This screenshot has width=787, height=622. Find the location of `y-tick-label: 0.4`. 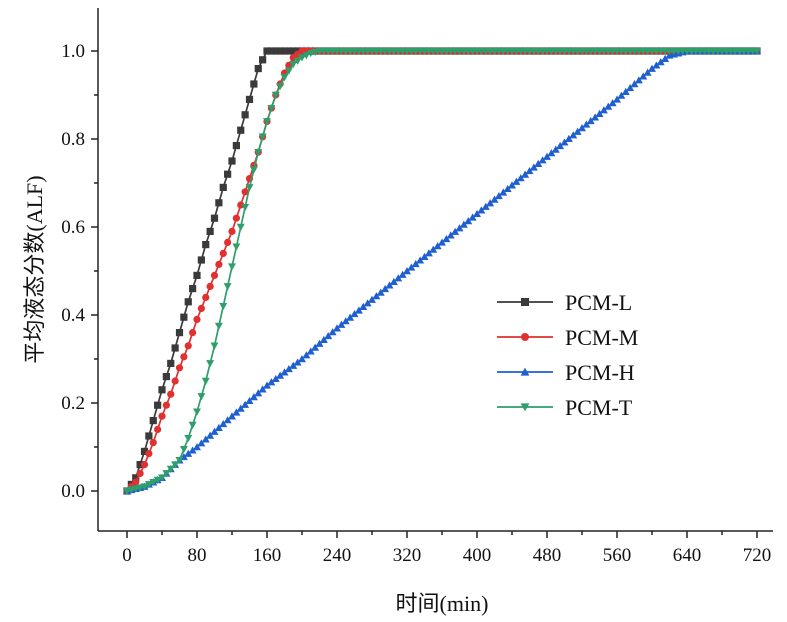

y-tick-label: 0.4 is located at coordinates (73, 315).